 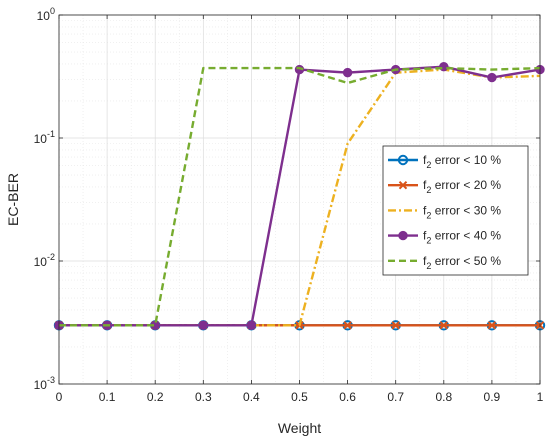 I want to click on legend-label: f2 error < 20 %, so click(x=462, y=186).